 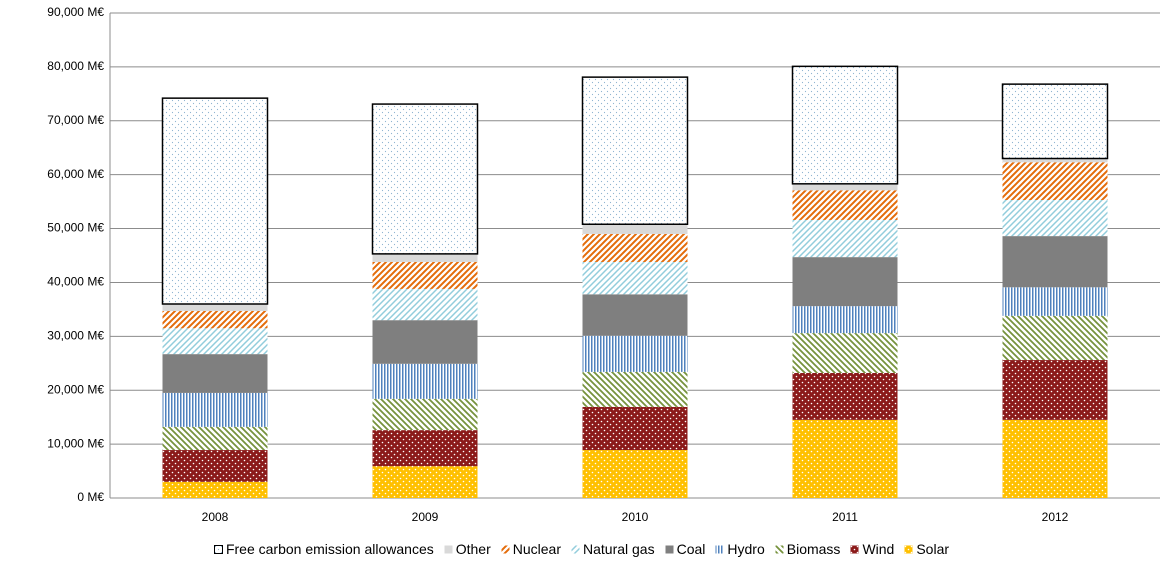 I want to click on legend-item: Wind, so click(x=872, y=549).